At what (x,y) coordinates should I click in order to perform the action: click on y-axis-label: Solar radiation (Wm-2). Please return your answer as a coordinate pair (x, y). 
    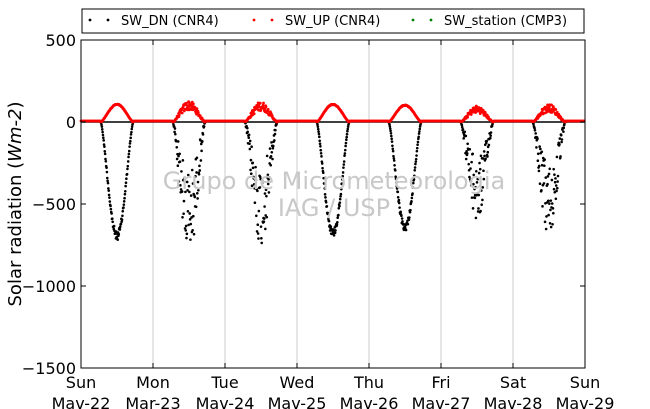
    Looking at the image, I should click on (15, 203).